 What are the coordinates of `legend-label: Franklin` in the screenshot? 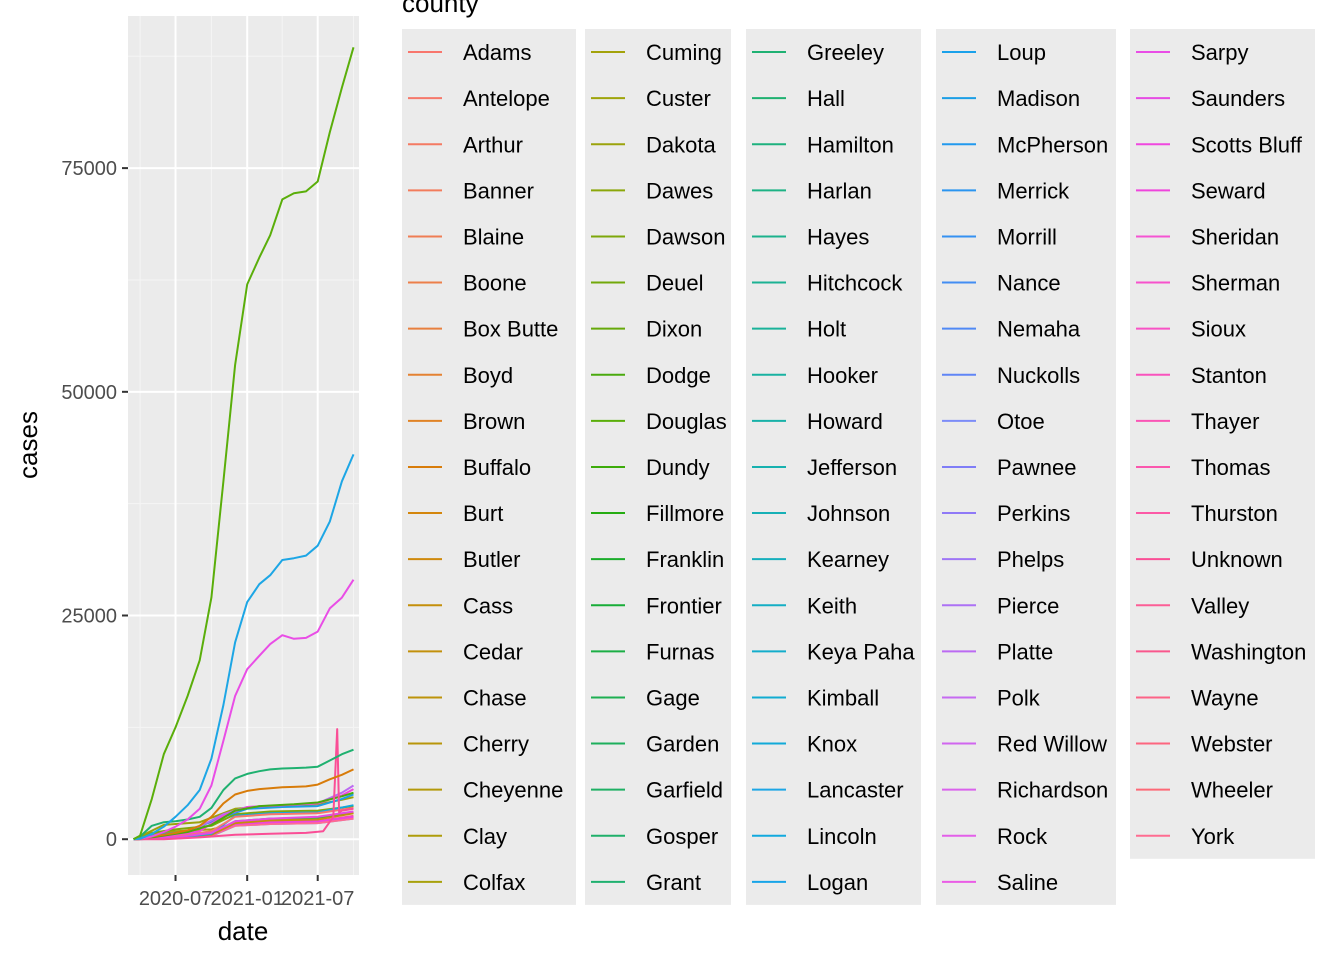 It's located at (685, 559).